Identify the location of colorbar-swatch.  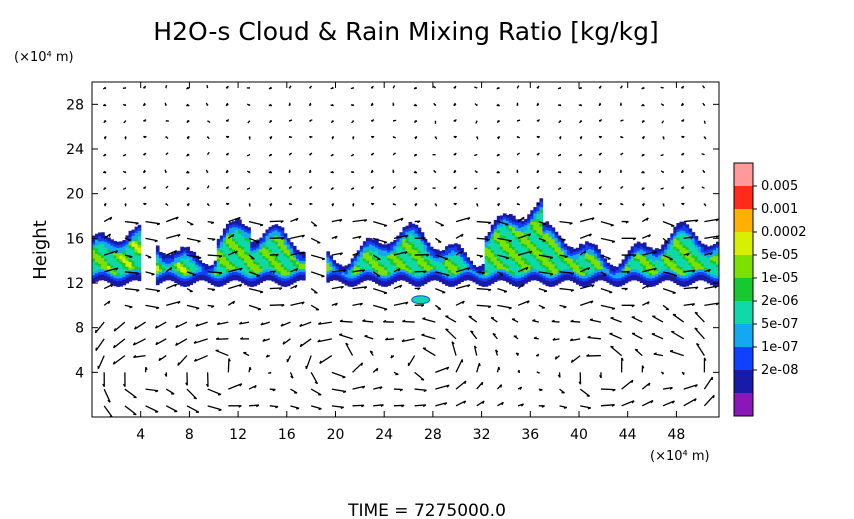
(743, 313).